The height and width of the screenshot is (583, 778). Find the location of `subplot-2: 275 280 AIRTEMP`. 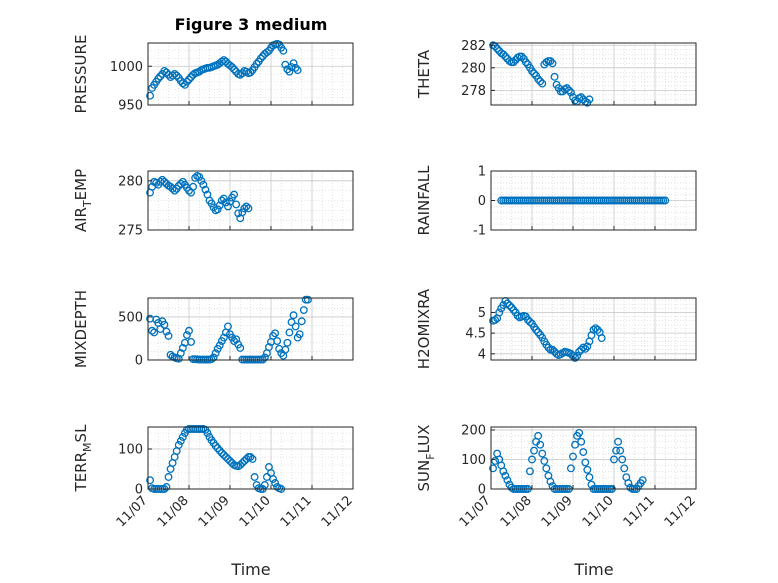

subplot-2: 275 280 AIRTEMP is located at coordinates (213, 204).